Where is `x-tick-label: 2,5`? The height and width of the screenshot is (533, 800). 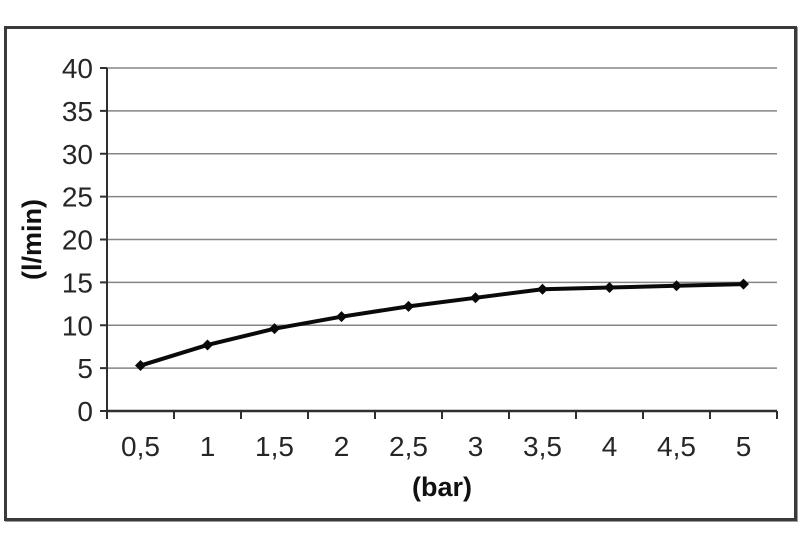
x-tick-label: 2,5 is located at coordinates (408, 446).